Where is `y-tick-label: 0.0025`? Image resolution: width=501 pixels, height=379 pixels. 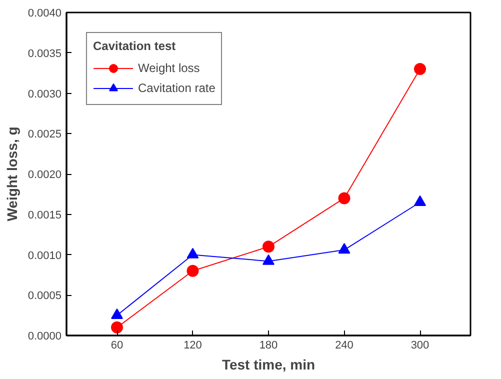
y-tick-label: 0.0025 is located at coordinates (45, 134).